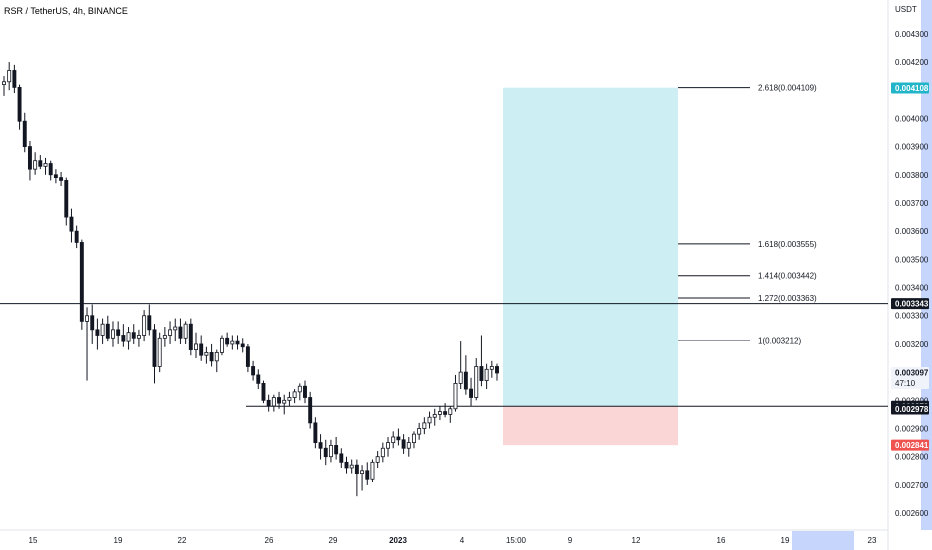 The height and width of the screenshot is (550, 932). I want to click on price-tick-label: 0.002800, so click(912, 457).